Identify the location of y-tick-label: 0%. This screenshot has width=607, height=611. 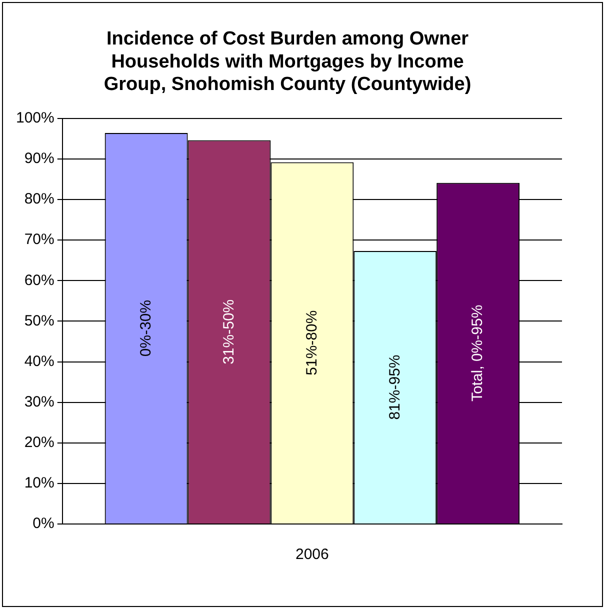
(43, 523).